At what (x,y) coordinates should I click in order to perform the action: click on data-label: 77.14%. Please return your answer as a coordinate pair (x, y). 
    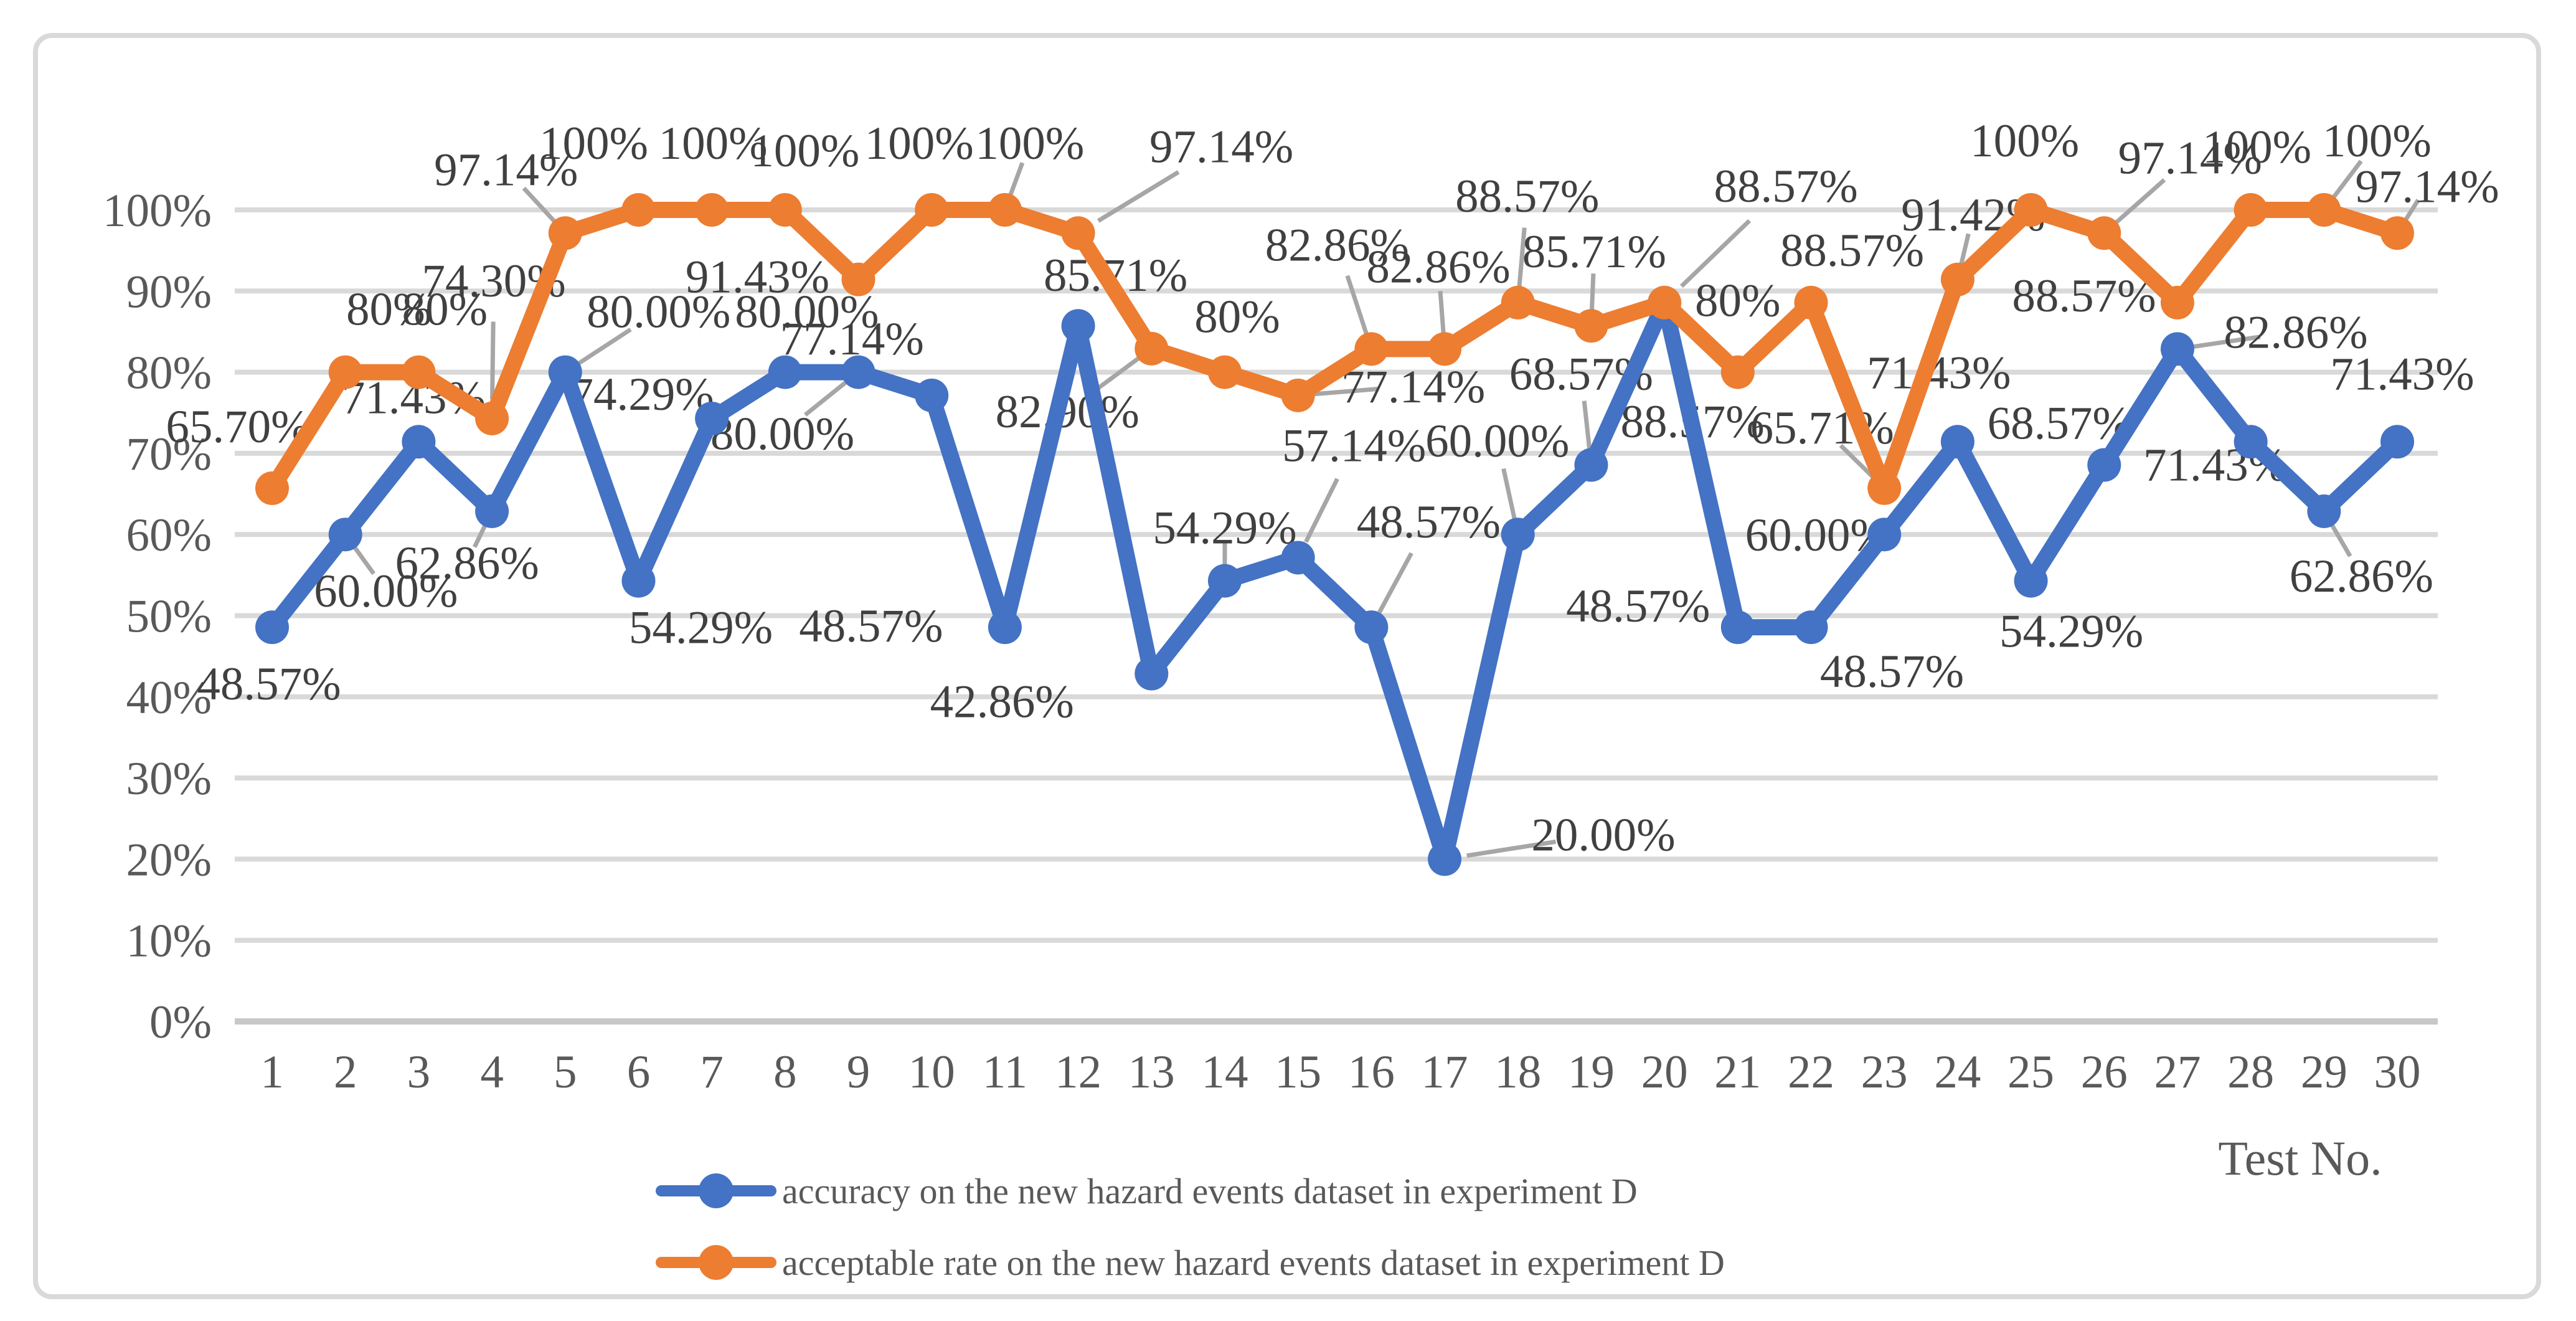
    Looking at the image, I should click on (852, 339).